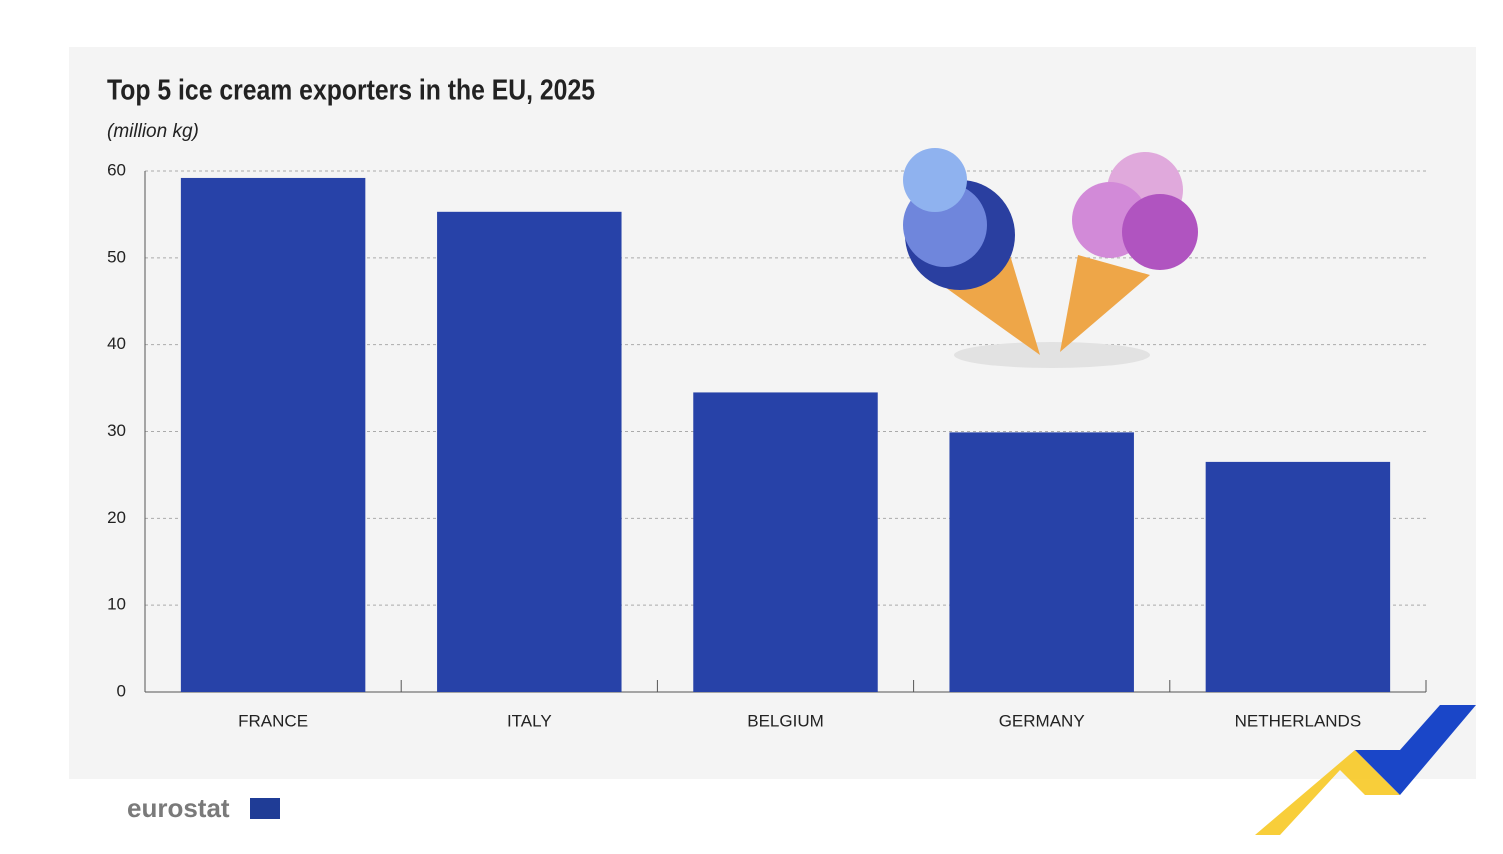 This screenshot has width=1503, height=854. Describe the element at coordinates (273, 720) in the screenshot. I see `x-tick-label: FRANCE` at that location.